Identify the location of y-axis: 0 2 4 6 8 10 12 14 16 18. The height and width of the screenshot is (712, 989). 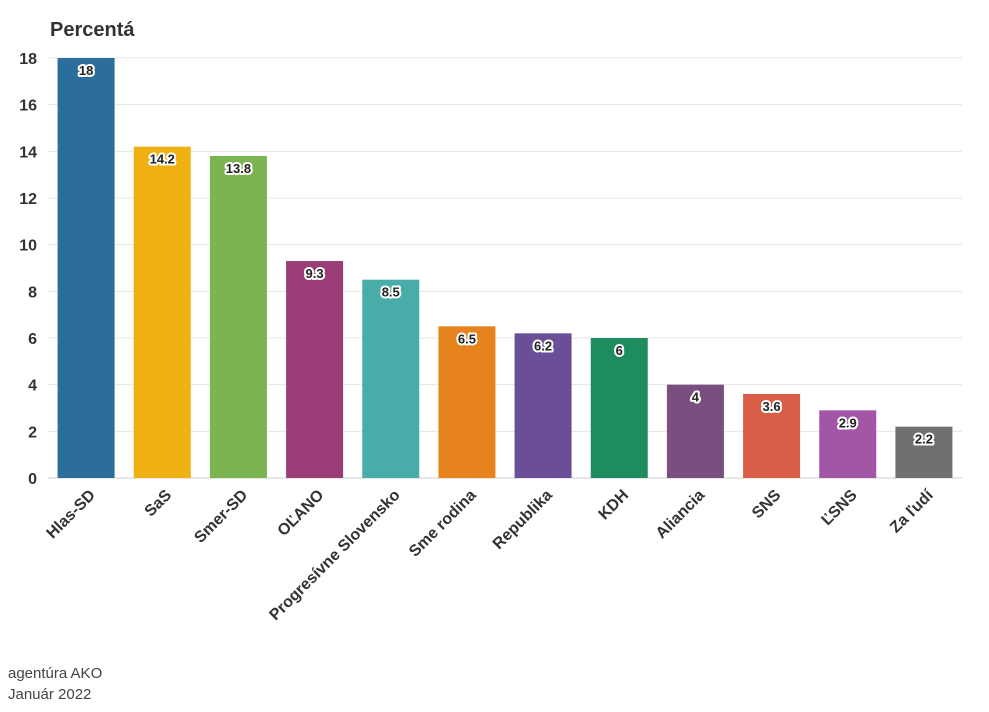
(28, 269).